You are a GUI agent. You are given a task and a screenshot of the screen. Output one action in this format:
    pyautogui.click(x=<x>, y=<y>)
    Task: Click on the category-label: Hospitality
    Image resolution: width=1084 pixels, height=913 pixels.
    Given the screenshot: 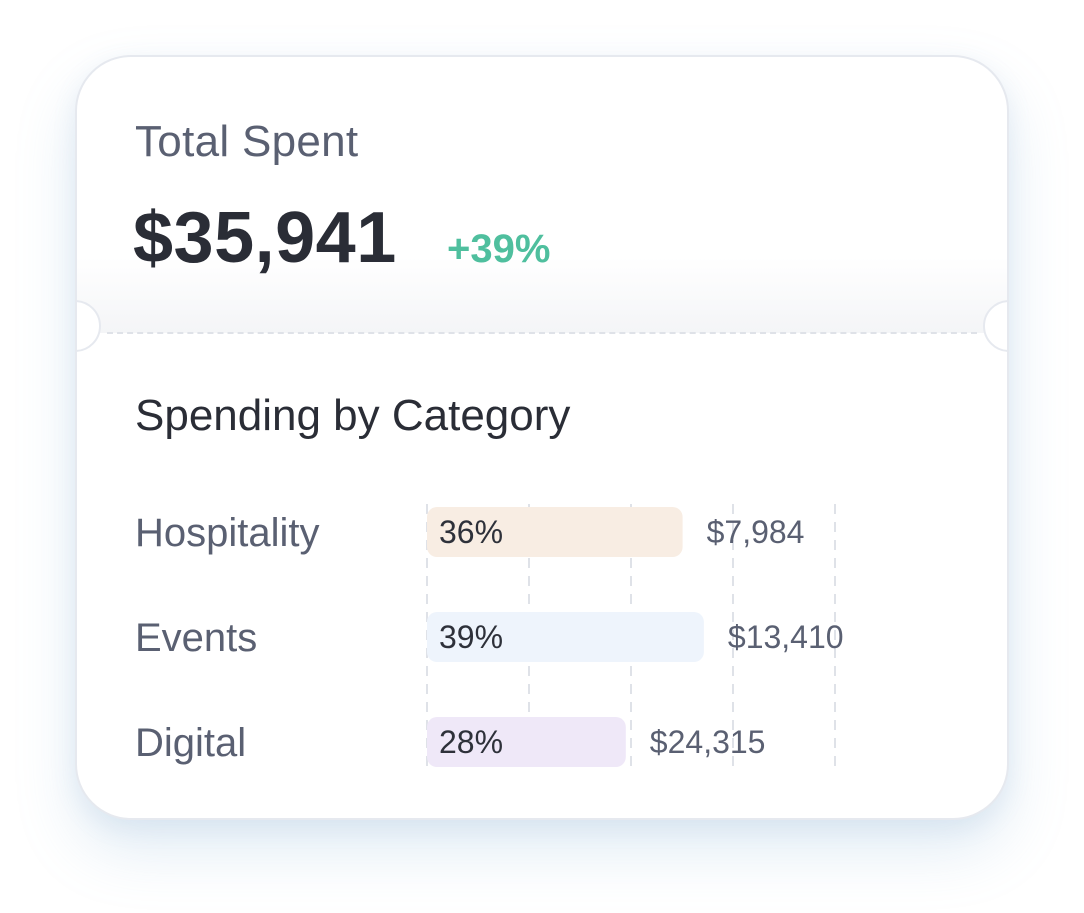 What is the action you would take?
    pyautogui.click(x=227, y=533)
    